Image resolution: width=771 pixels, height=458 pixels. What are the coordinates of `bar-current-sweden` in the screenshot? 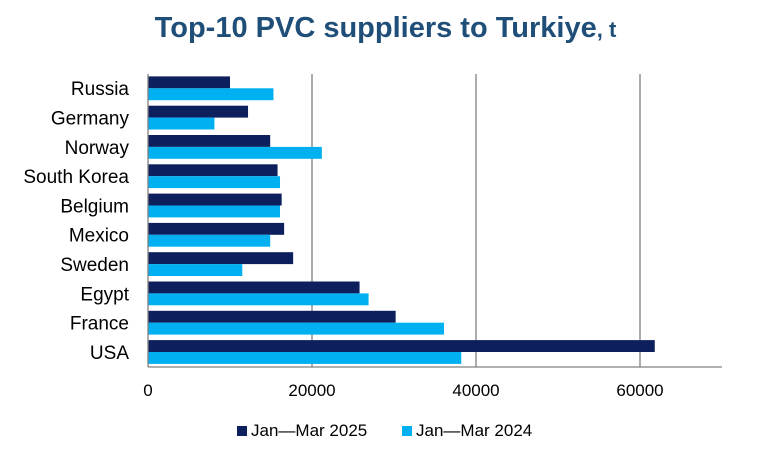 It's located at (221, 258).